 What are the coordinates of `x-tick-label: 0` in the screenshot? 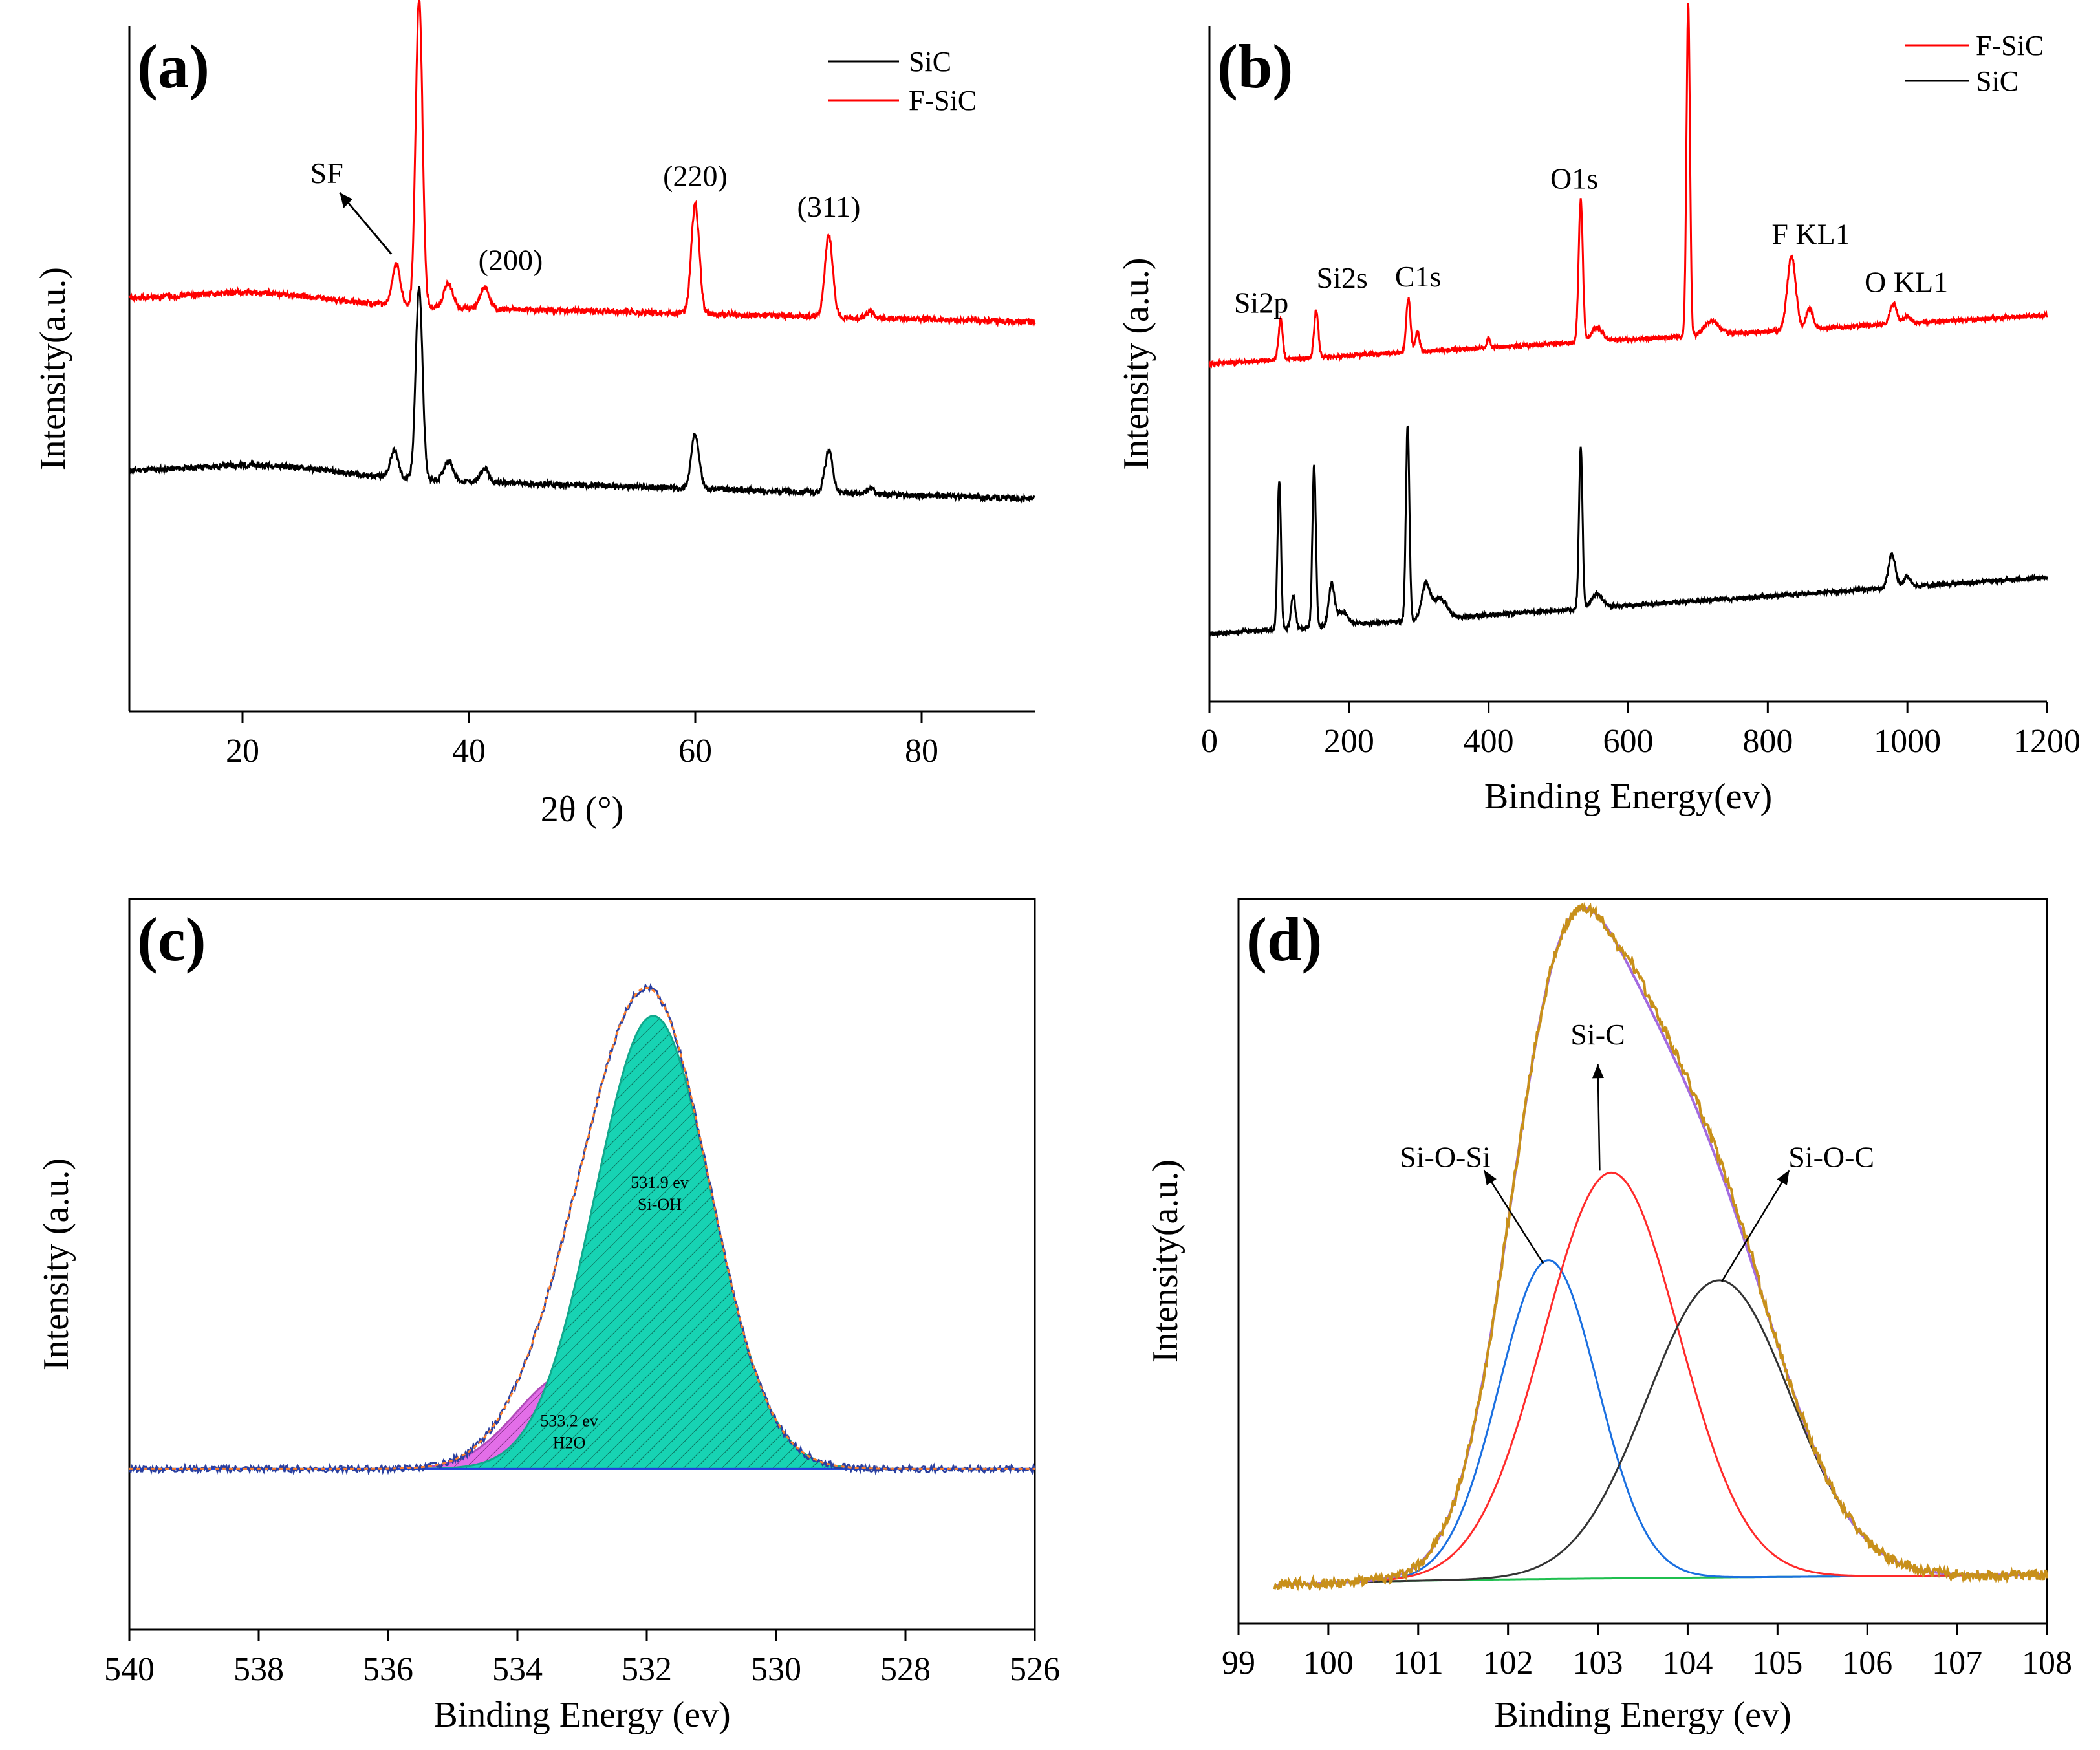 It's located at (1209, 742).